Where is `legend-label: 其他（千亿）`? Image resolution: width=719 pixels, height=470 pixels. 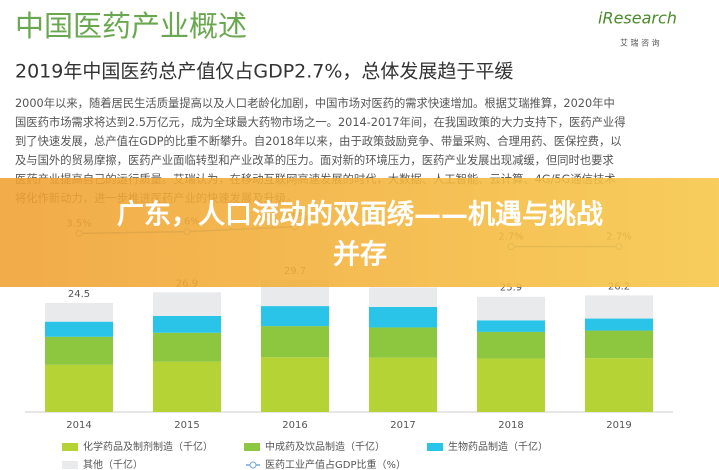
legend-label: 其他（千亿） is located at coordinates (113, 464).